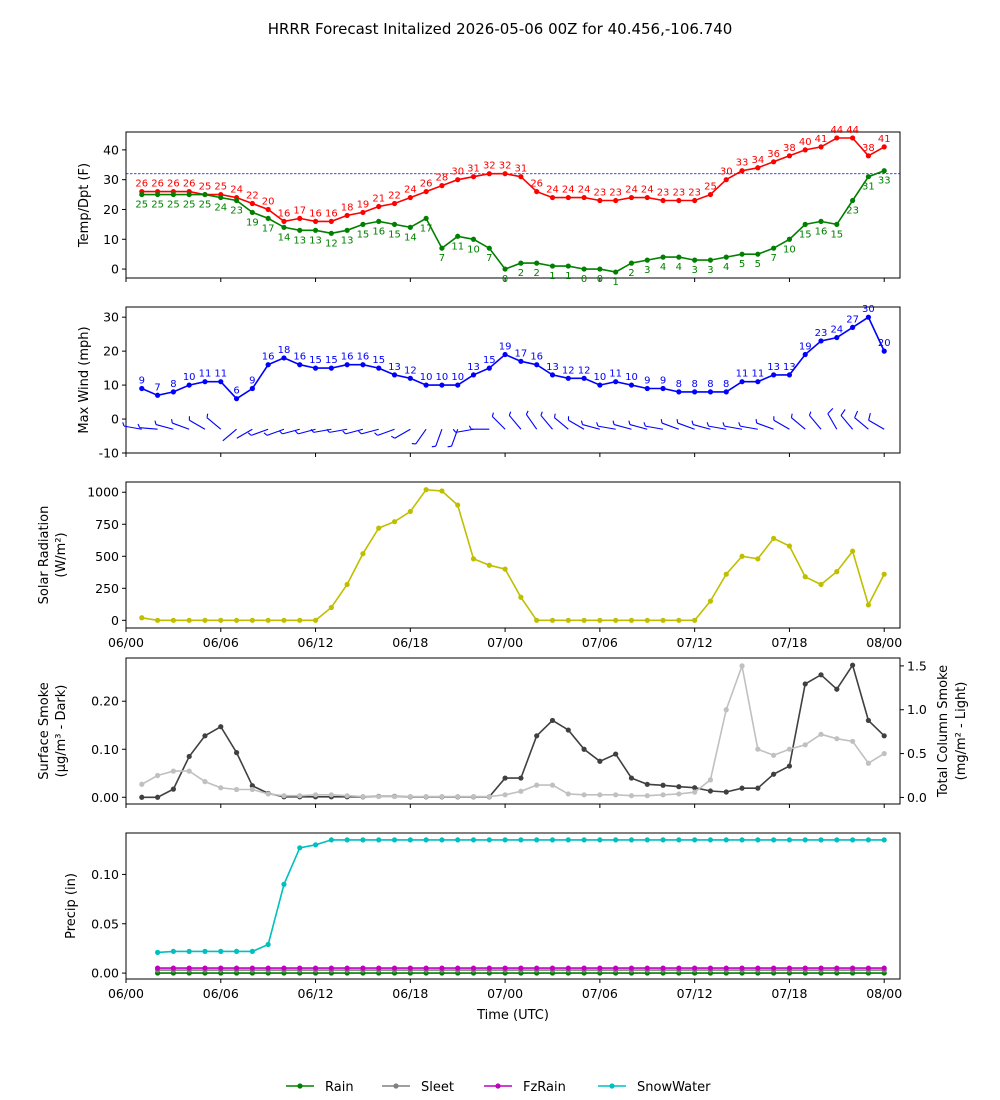  I want to click on series-snowwater, so click(520, 896).